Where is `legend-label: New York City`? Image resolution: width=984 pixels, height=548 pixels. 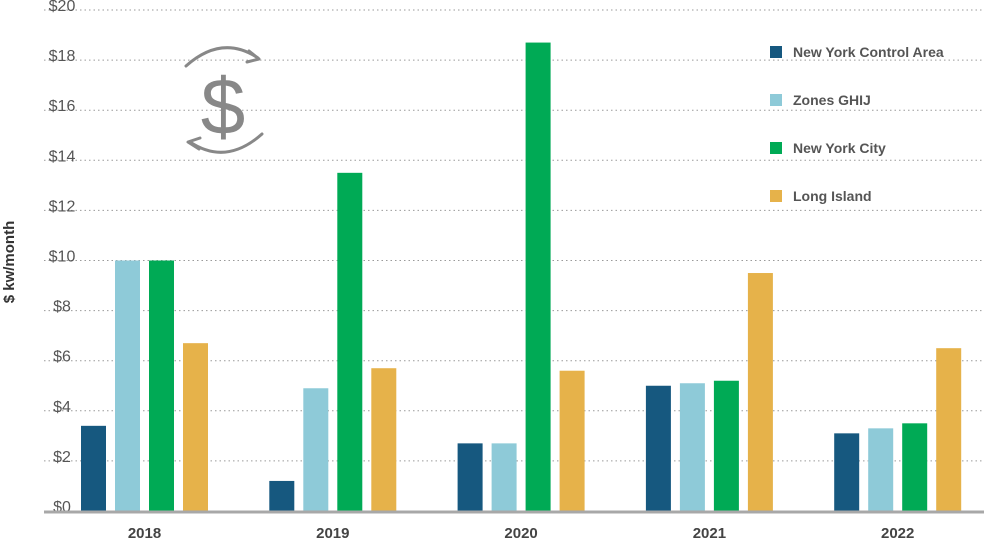
legend-label: New York City is located at coordinates (839, 148).